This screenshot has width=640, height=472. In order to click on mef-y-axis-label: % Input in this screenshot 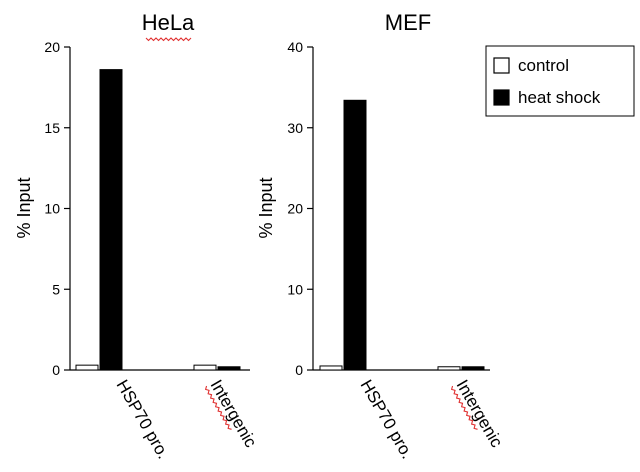, I will do `click(266, 207)`.